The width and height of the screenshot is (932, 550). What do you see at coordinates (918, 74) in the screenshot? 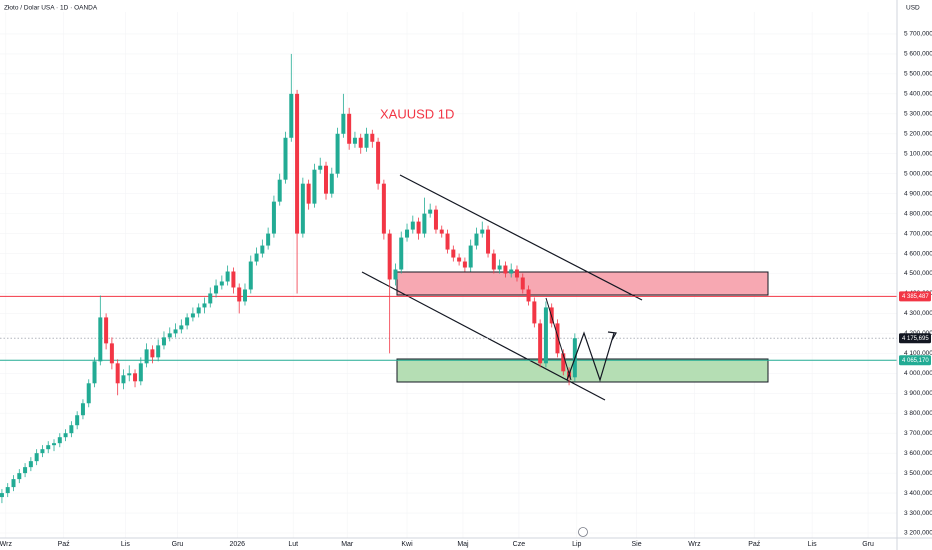
I see `y-tick-label: 5 500,000` at bounding box center [918, 74].